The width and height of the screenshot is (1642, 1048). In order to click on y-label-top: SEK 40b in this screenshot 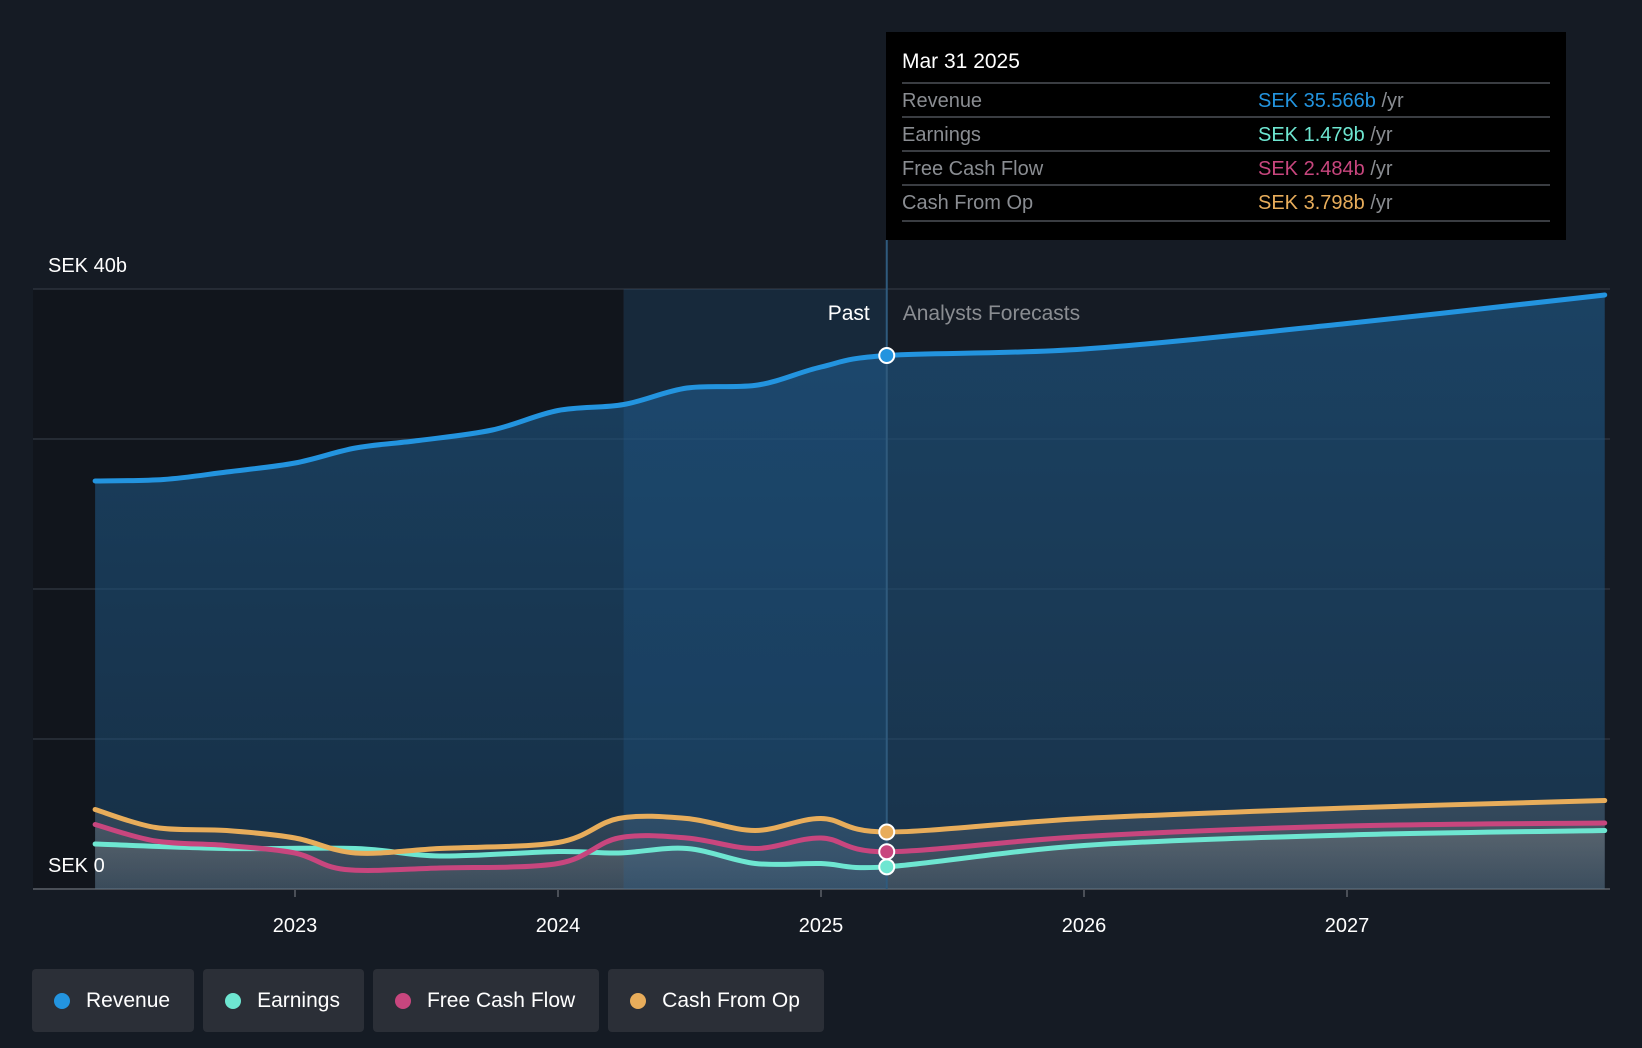, I will do `click(87, 266)`.